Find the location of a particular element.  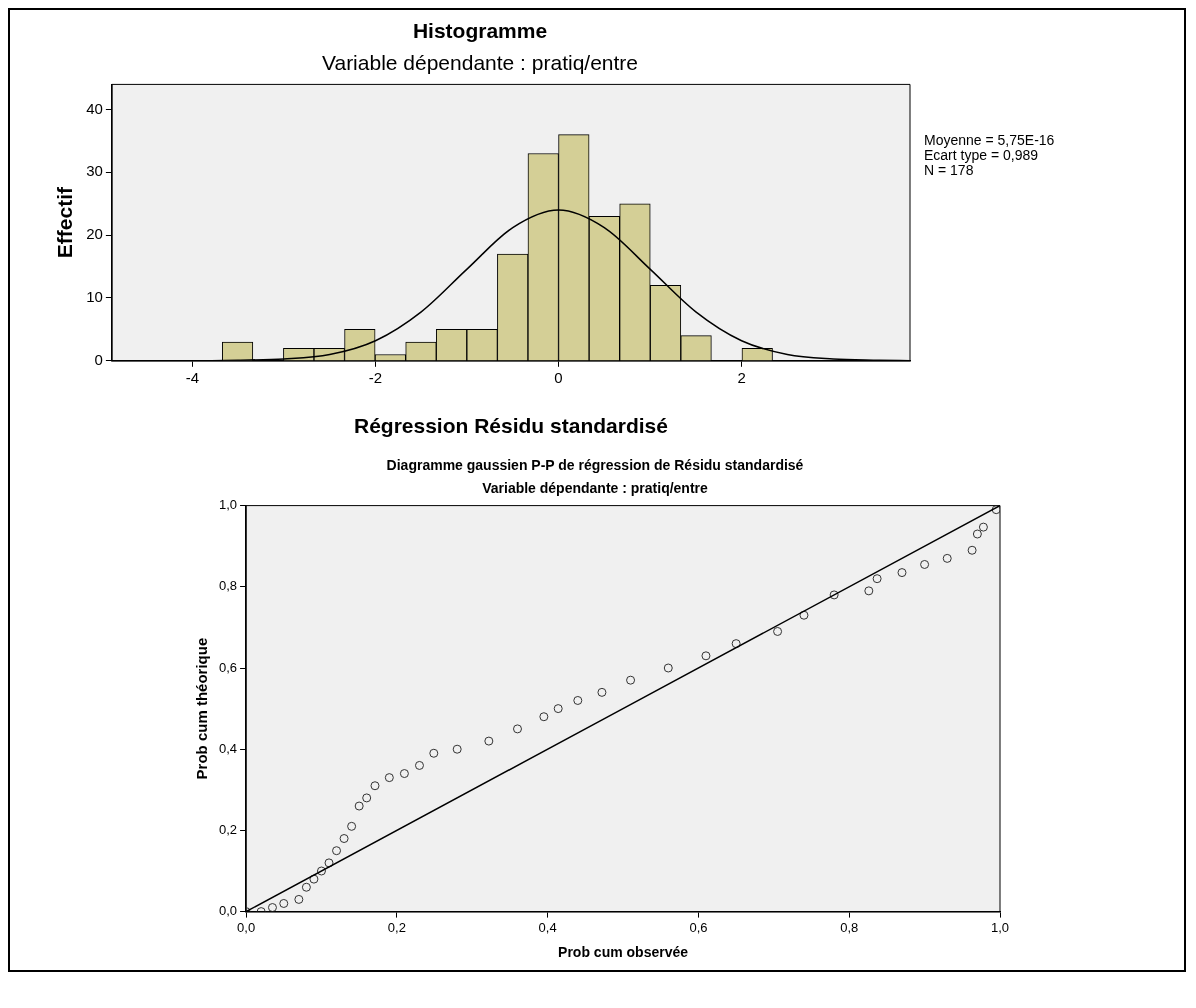

y-tick-label: 0,4 is located at coordinates (228, 748).